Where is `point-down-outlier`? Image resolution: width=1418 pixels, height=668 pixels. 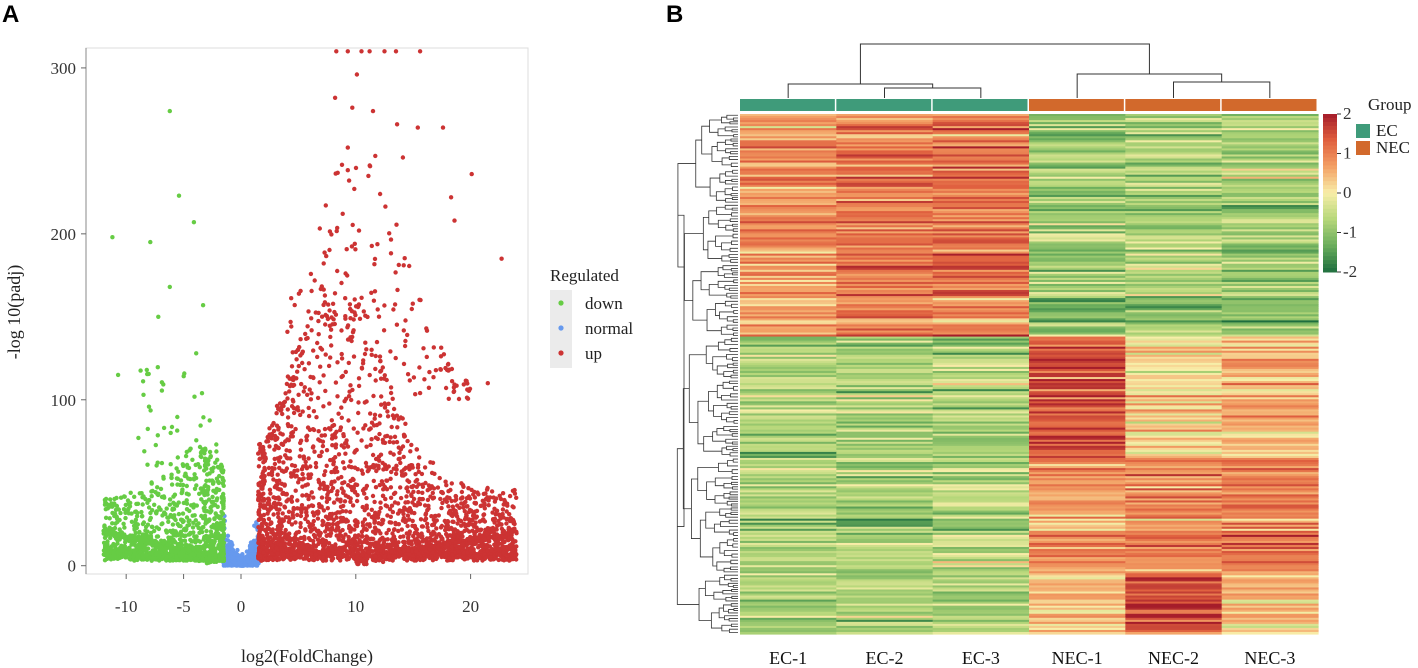 point-down-outlier is located at coordinates (146, 370).